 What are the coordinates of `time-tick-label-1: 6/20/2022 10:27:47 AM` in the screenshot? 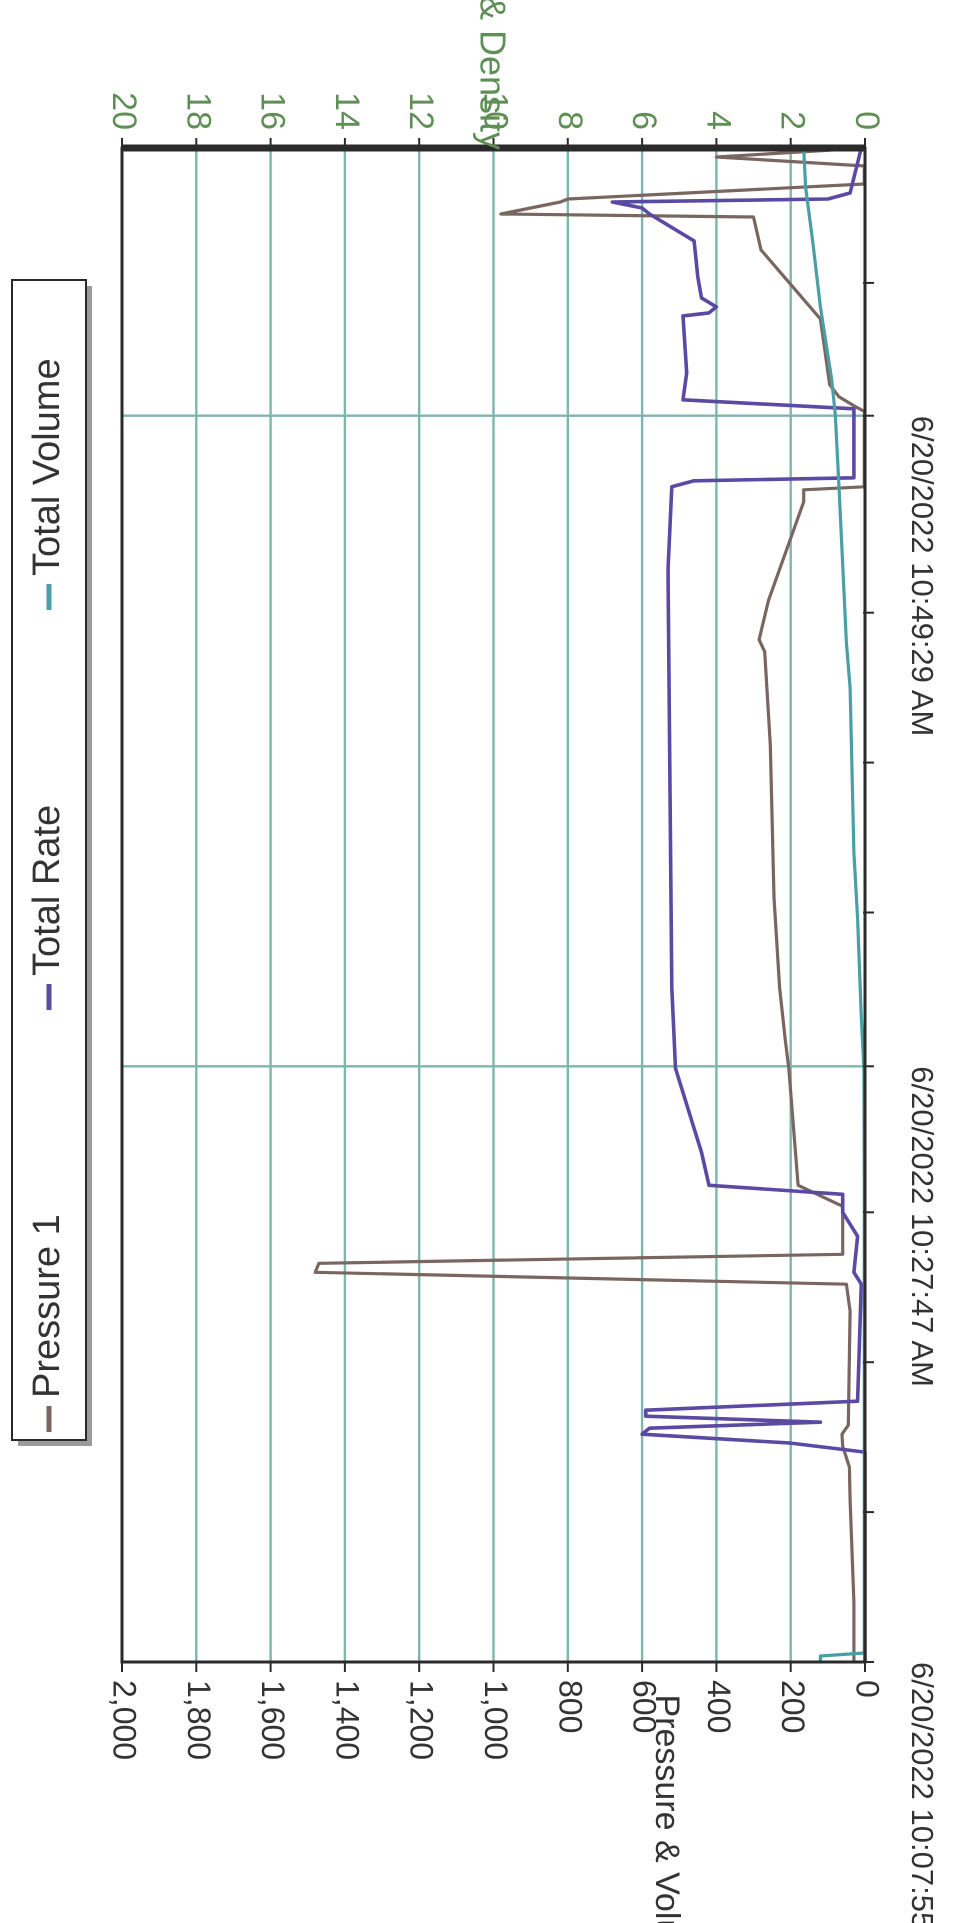 It's located at (922, 1226).